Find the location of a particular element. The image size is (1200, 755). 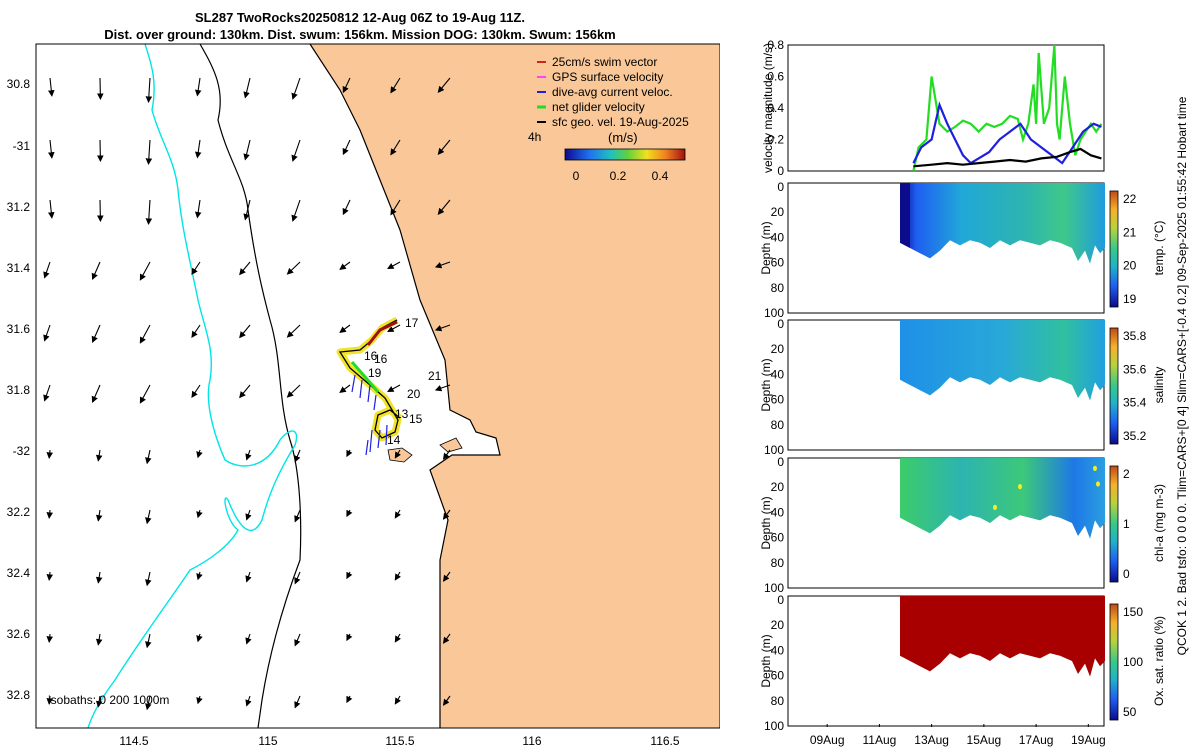

time-tick-label: 13Aug is located at coordinates (931, 740).